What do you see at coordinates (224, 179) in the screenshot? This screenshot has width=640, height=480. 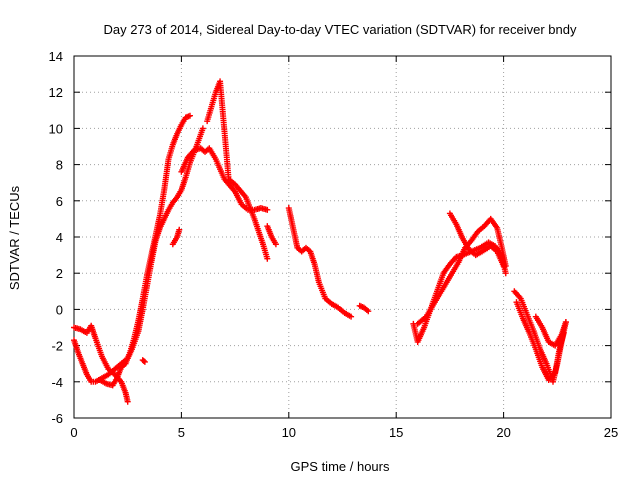 I see `series-arc-1f` at bounding box center [224, 179].